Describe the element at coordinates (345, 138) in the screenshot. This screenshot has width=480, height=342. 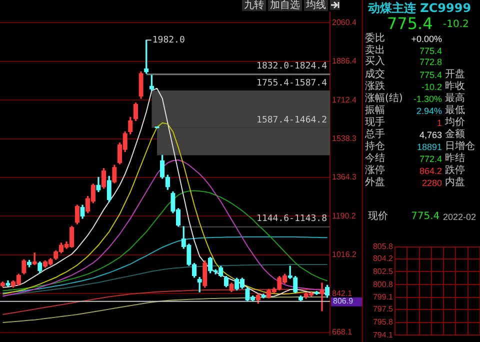
I see `y-tick-label: 1538.3` at that location.